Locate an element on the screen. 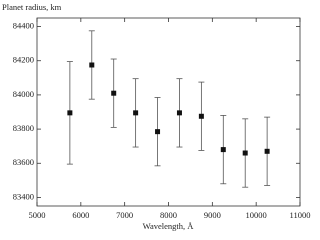  x-tick-label: 5000 is located at coordinates (37, 215).